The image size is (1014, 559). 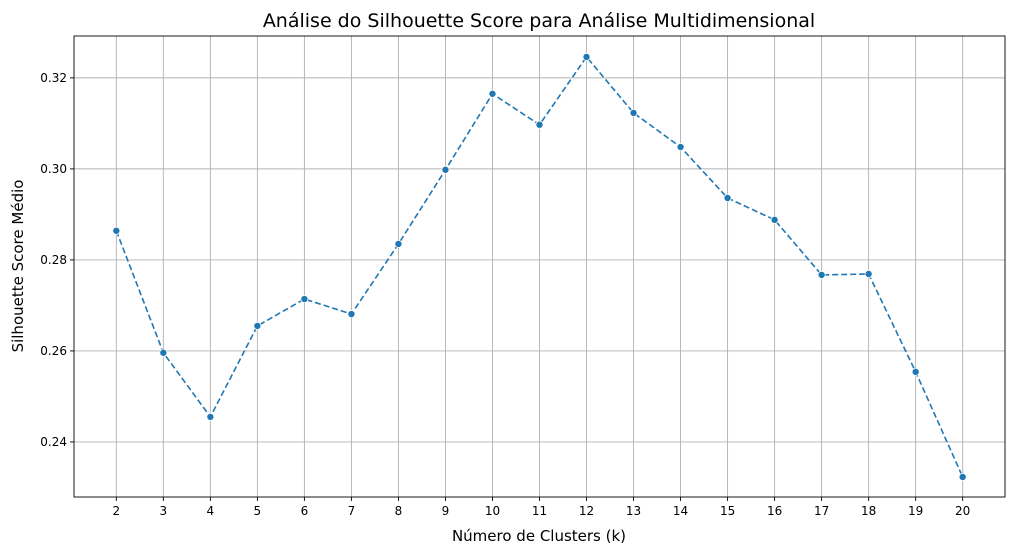 What do you see at coordinates (821, 511) in the screenshot?
I see `x-tick-label: 17` at bounding box center [821, 511].